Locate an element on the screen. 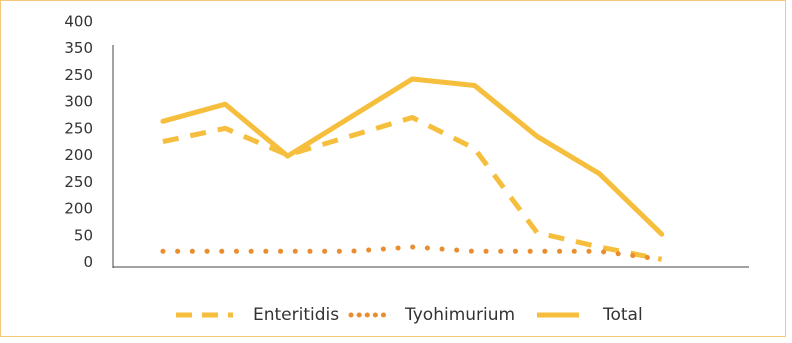 The width and height of the screenshot is (792, 343). y-tick-label: 350 is located at coordinates (78, 48).